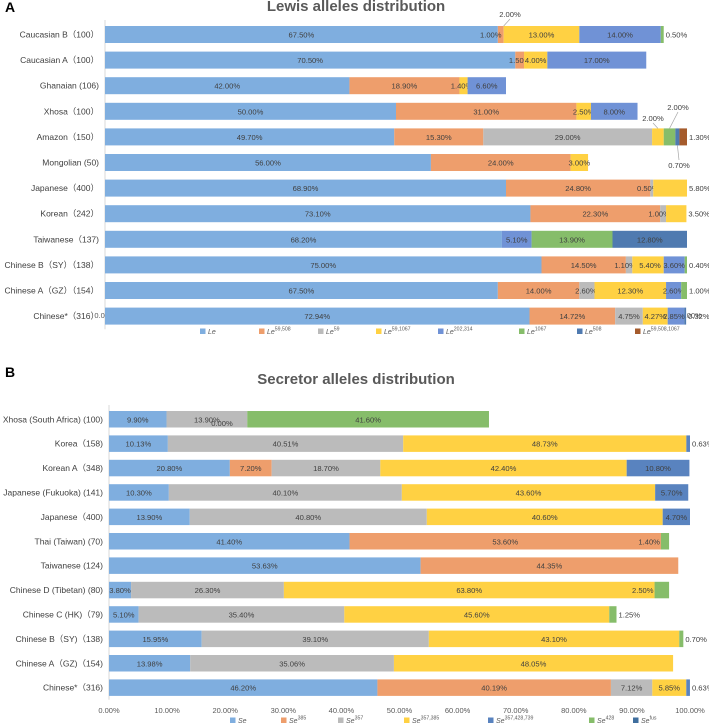 This screenshot has width=709, height=727. What do you see at coordinates (359, 719) in the screenshot?
I see `legend-superscript: 357` at bounding box center [359, 719].